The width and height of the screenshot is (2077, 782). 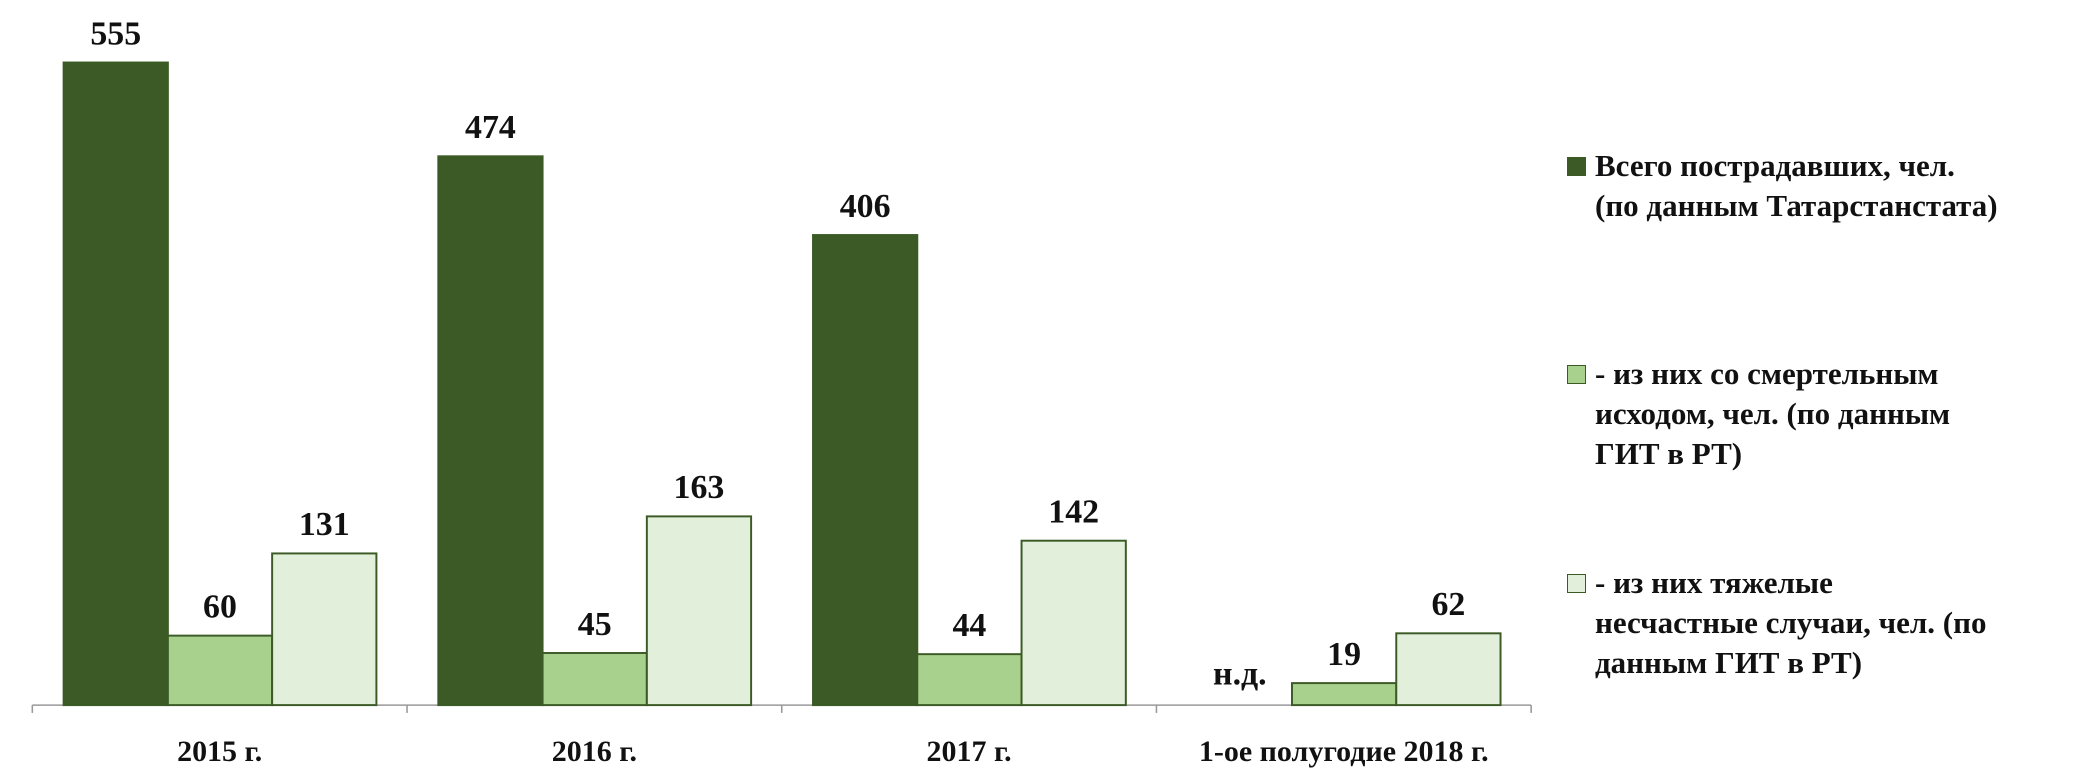 I want to click on data-label: 131, so click(x=324, y=524).